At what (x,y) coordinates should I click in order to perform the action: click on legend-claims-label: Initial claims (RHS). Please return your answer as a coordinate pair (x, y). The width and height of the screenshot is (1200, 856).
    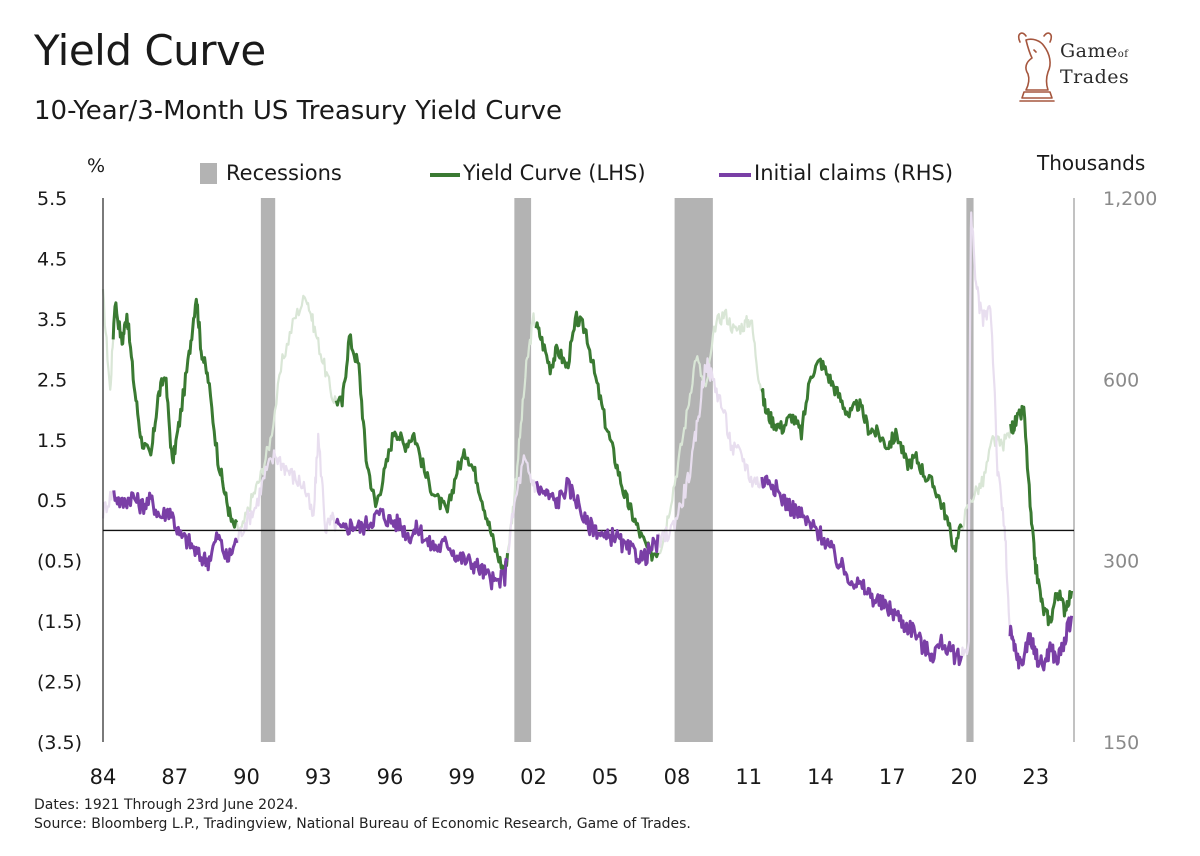
    Looking at the image, I should click on (853, 173).